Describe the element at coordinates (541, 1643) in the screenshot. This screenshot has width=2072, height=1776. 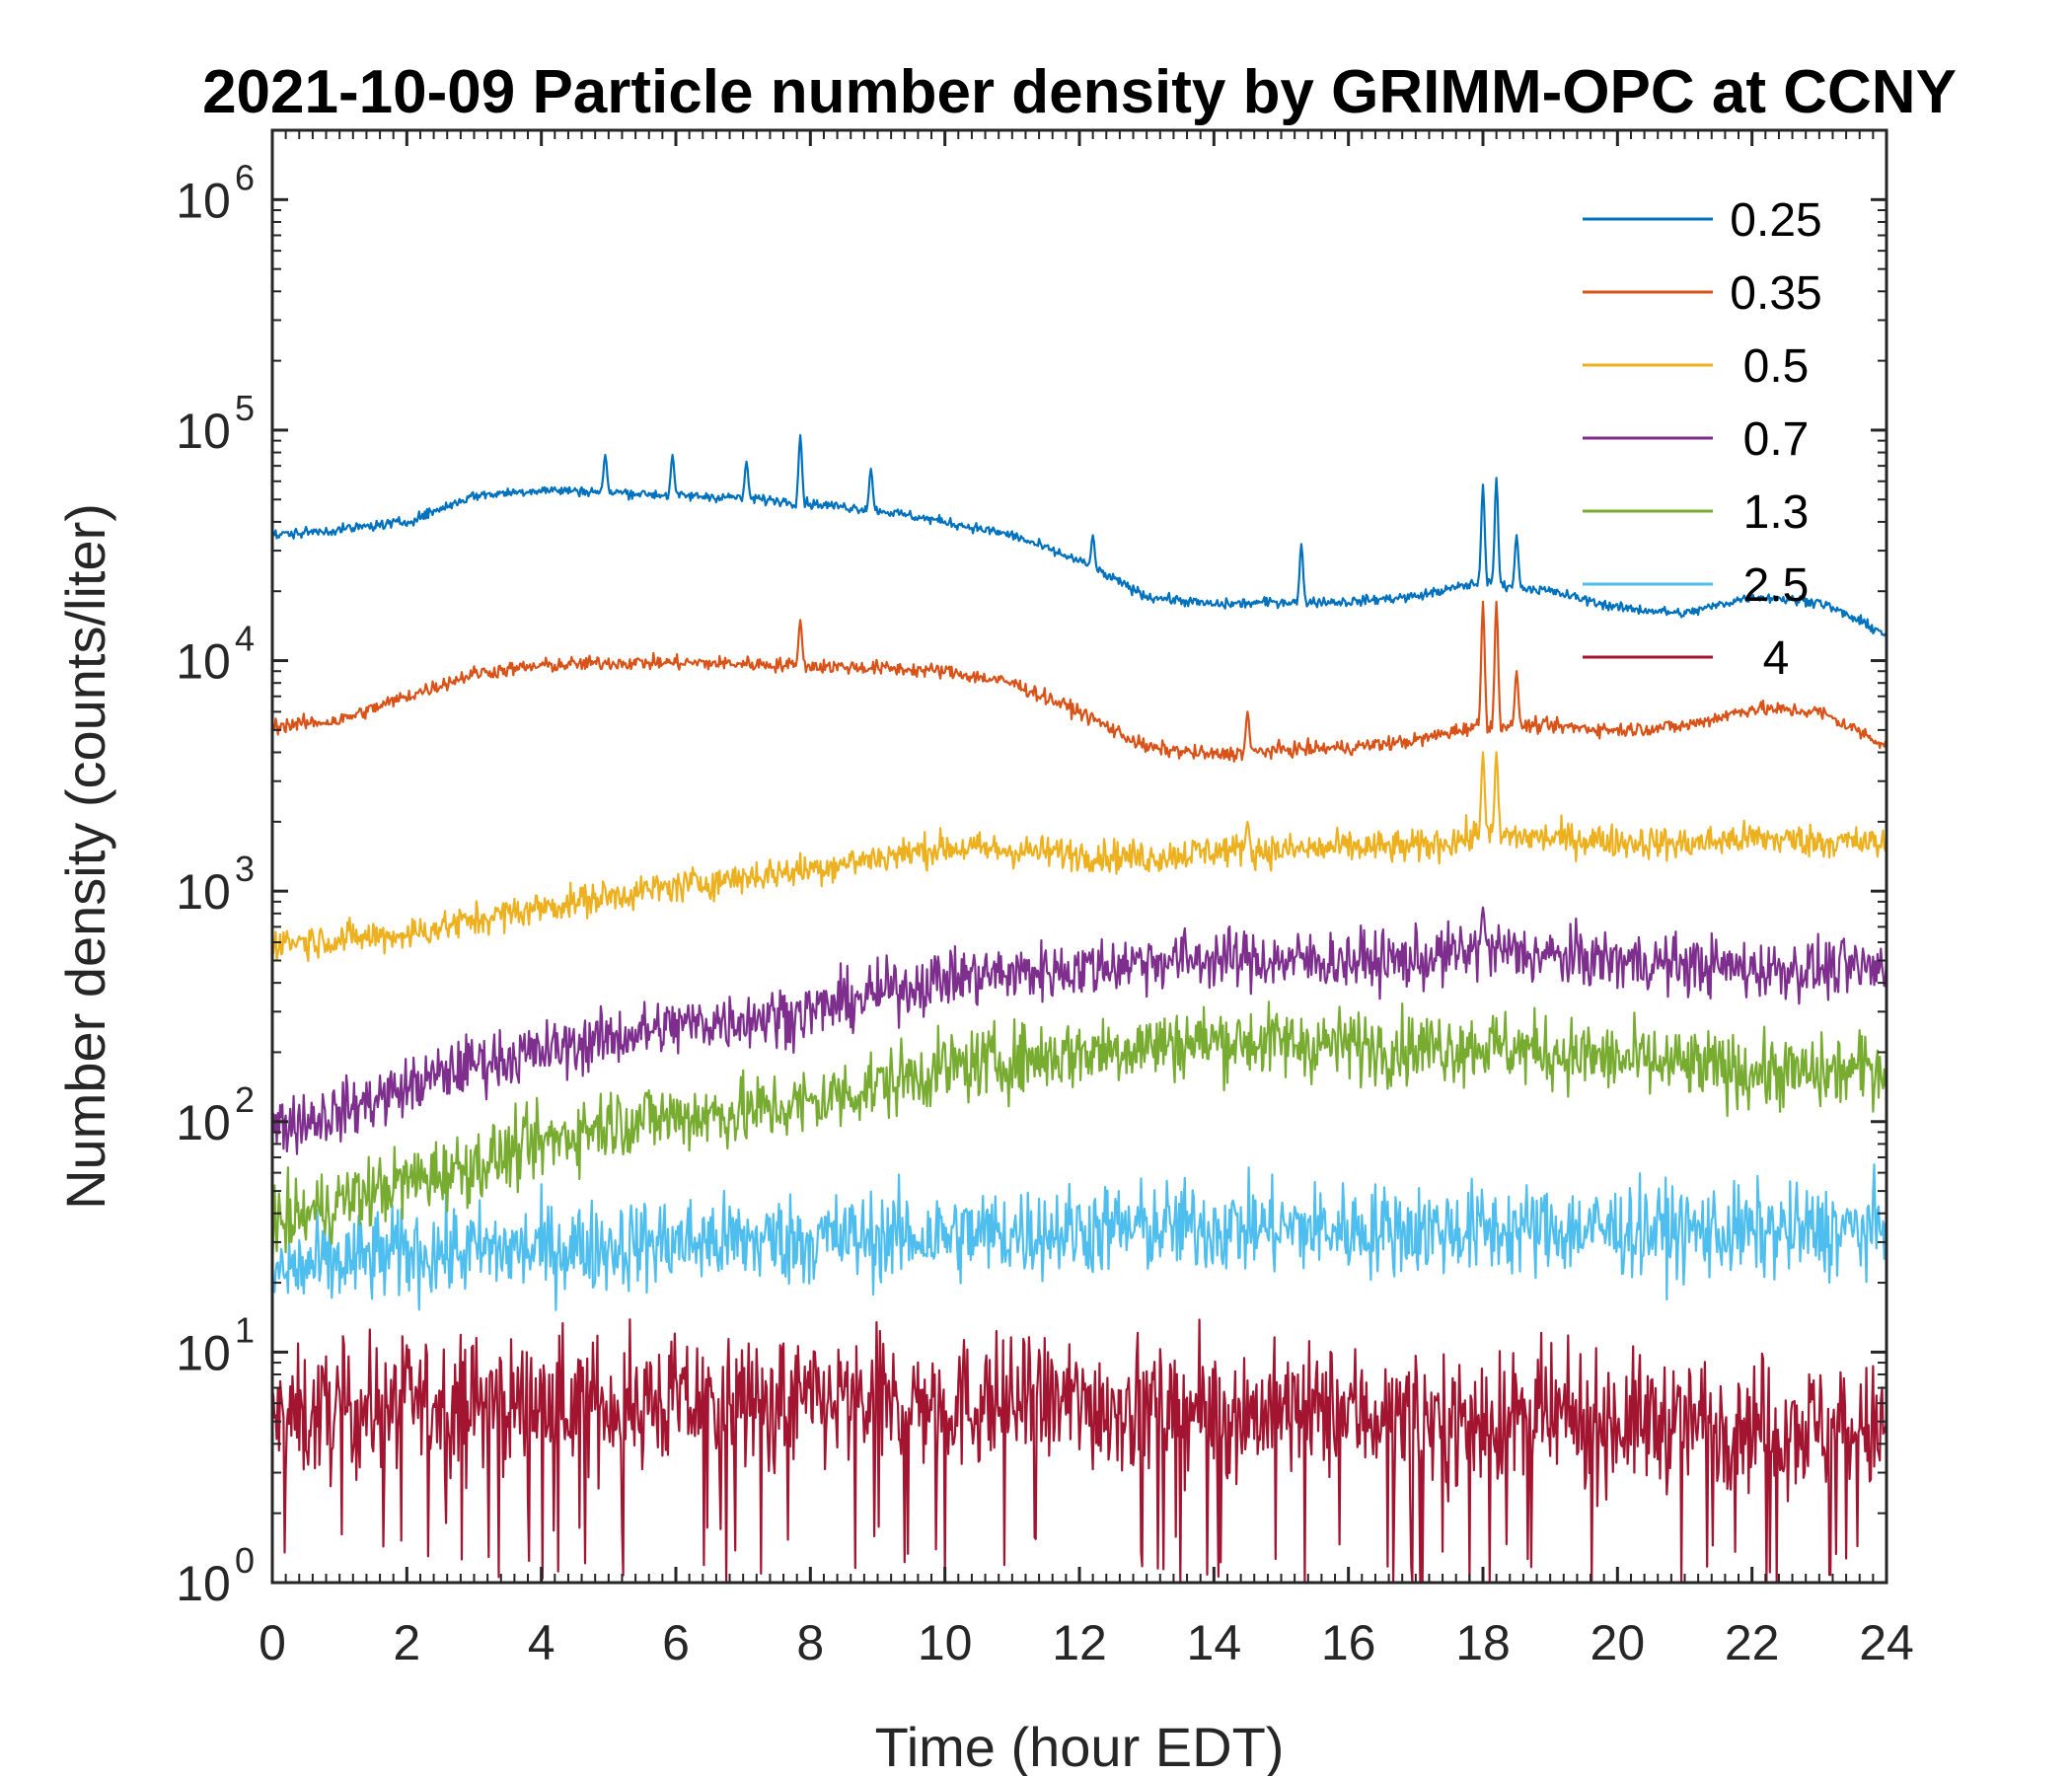
I see `x-tick-label: 4` at that location.